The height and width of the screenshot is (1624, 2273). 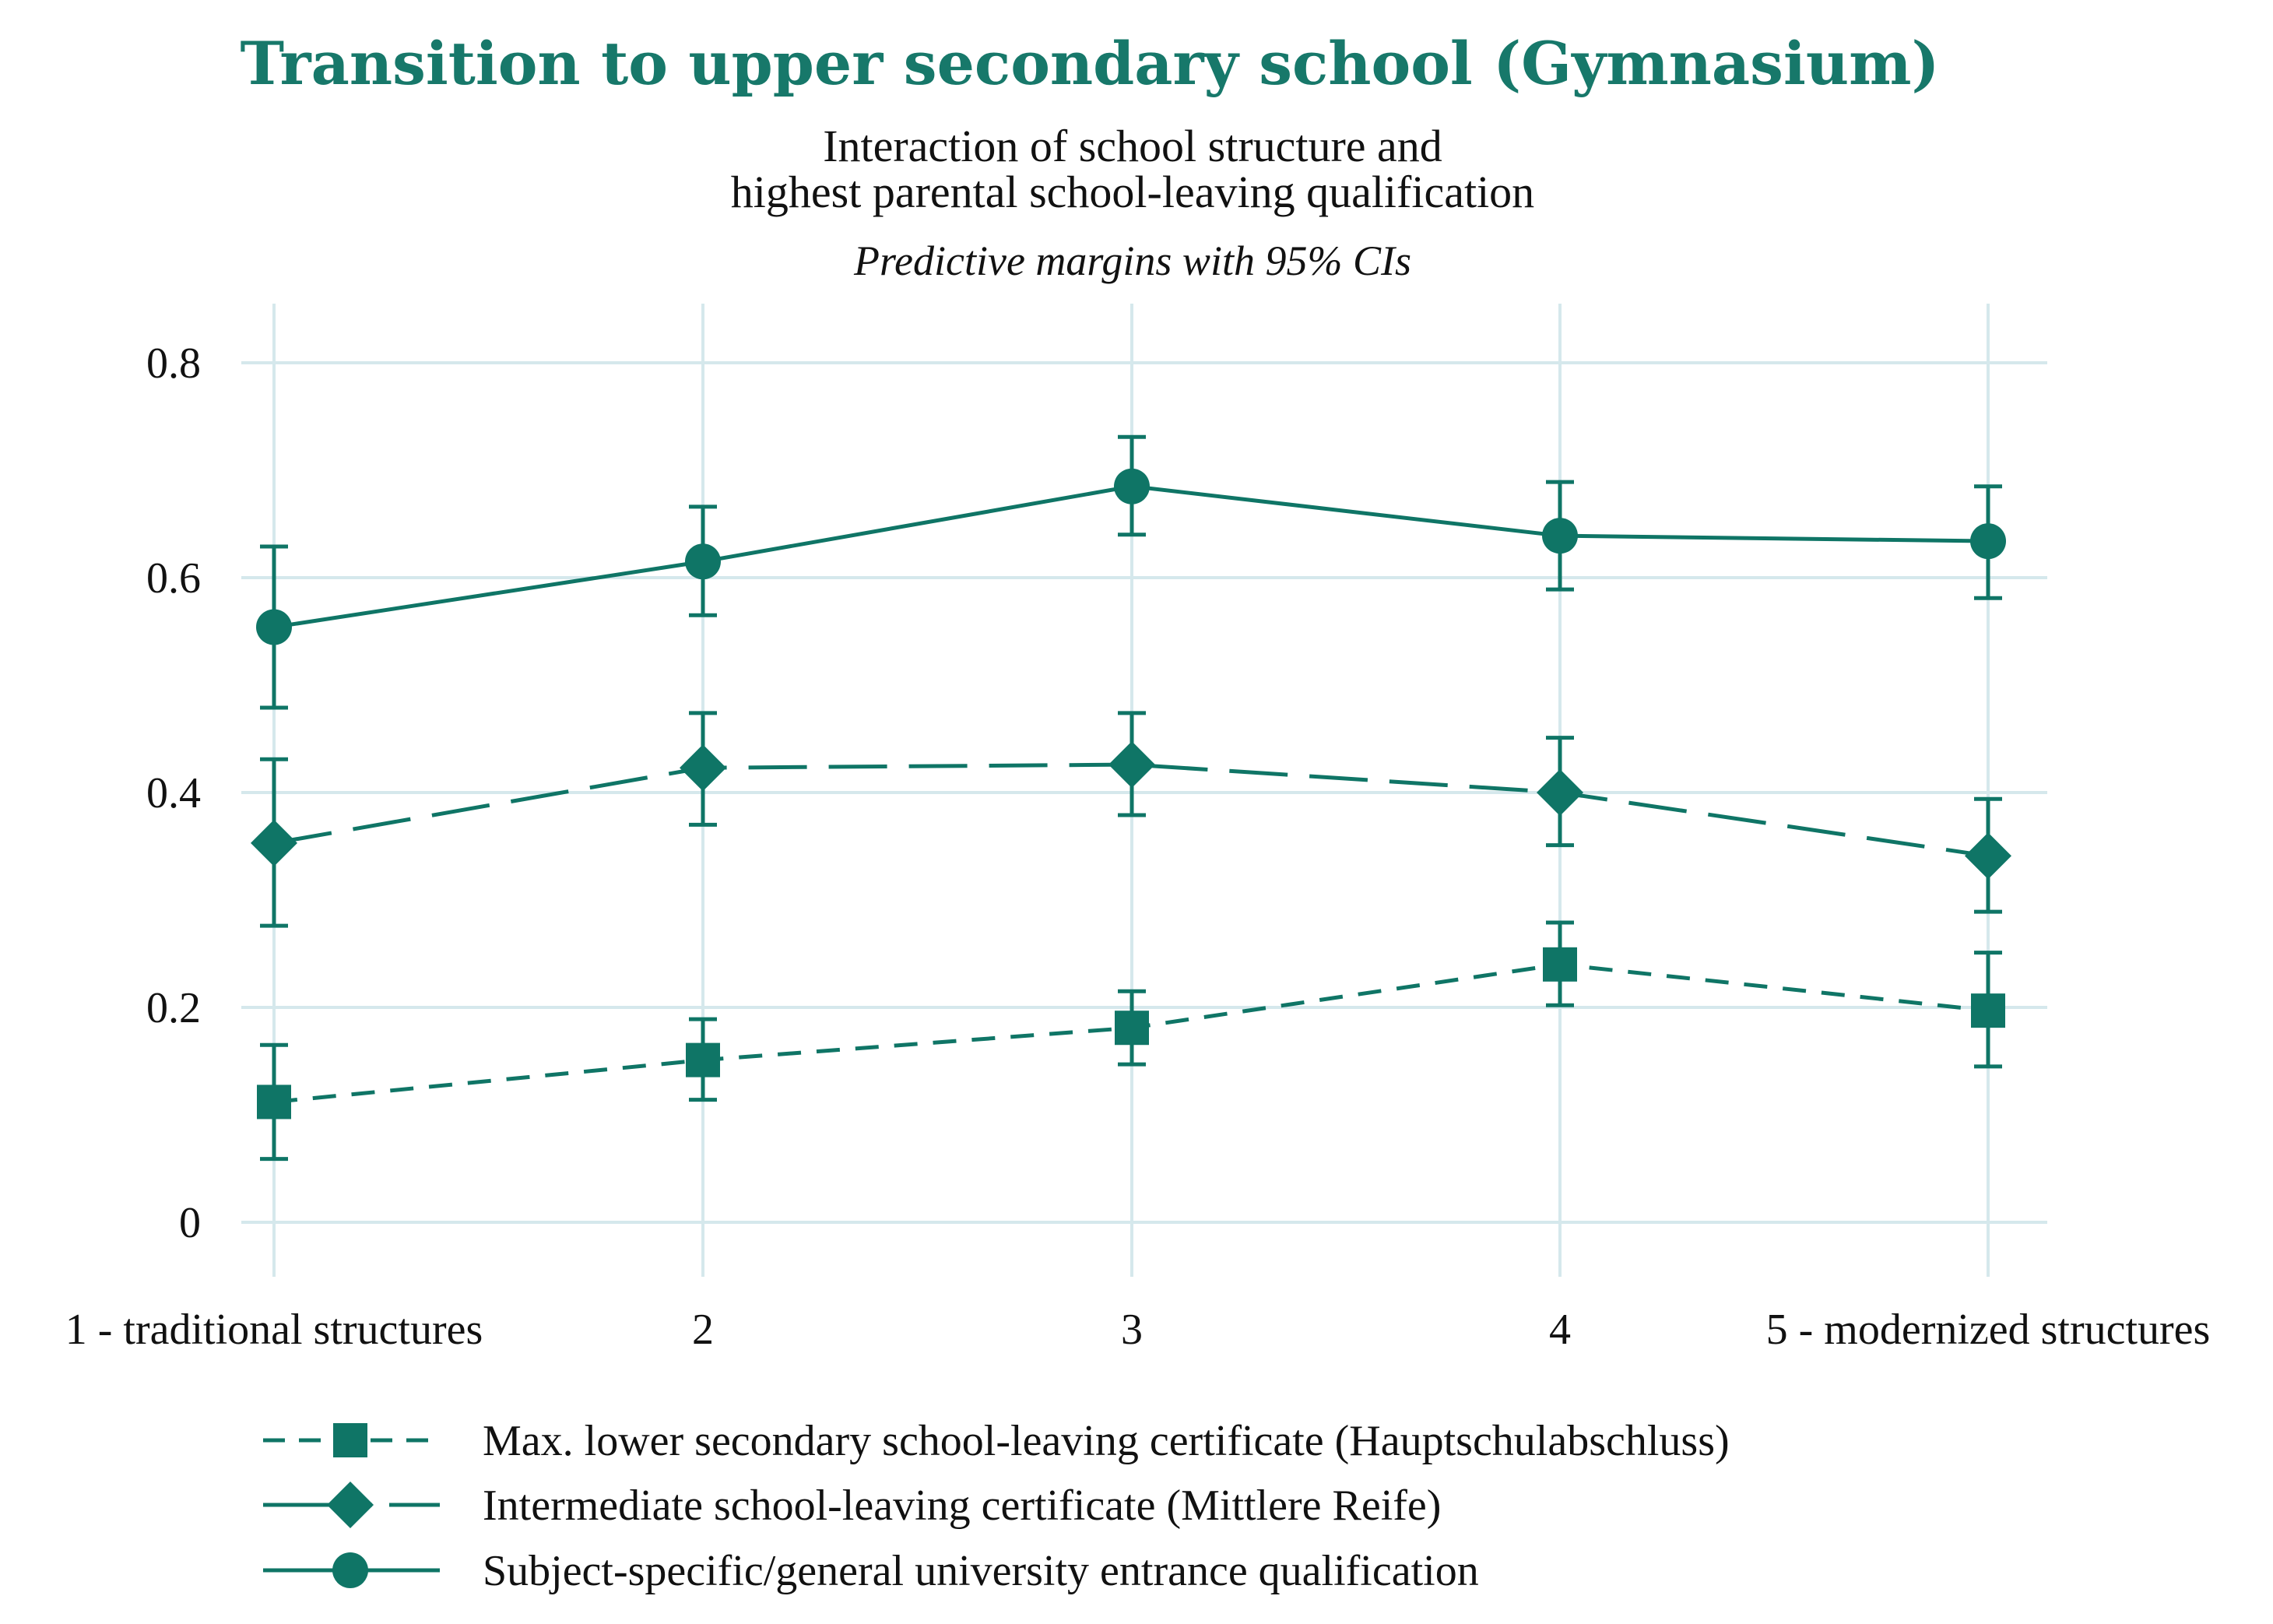 I want to click on y-tick-label: 0.6, so click(x=174, y=578).